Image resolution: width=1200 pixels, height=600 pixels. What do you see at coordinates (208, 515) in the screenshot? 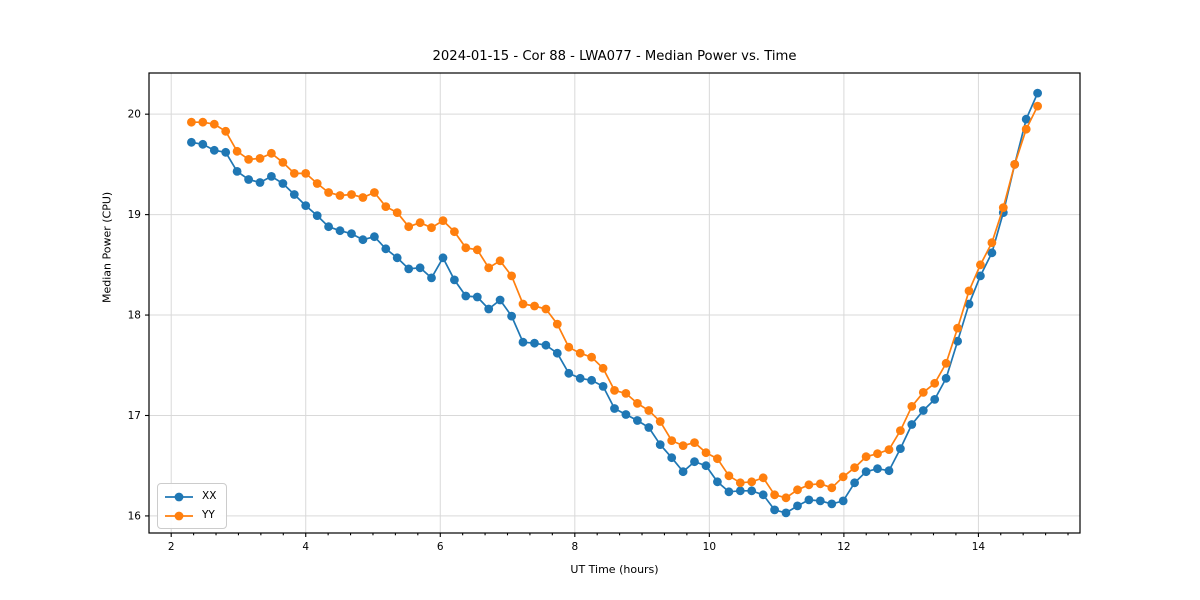
I see `legend-label-yy: YY` at bounding box center [208, 515].